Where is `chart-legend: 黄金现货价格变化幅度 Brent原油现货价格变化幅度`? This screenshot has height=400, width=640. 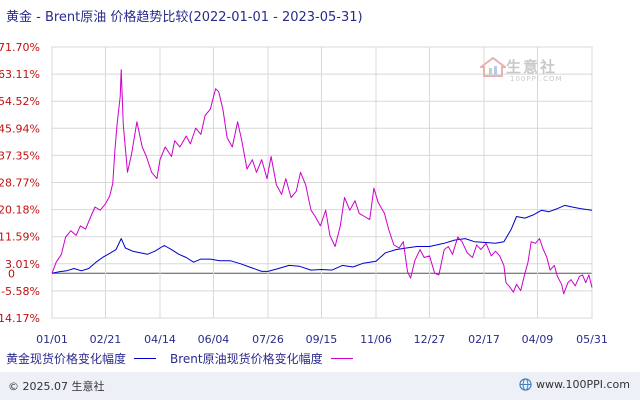 chart-legend: 黄金现货价格变化幅度 Brent原油现货价格变化幅度 is located at coordinates (186, 358).